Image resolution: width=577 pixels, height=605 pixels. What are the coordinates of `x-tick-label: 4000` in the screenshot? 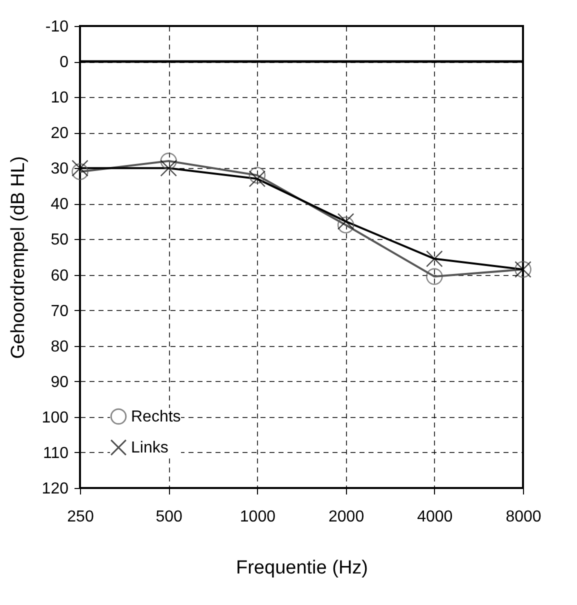 It's located at (435, 517).